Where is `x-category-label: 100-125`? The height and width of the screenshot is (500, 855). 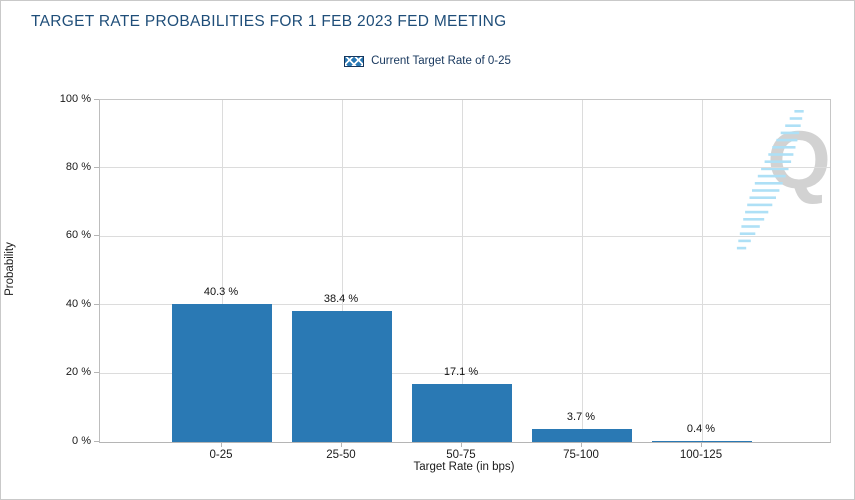
x-category-label: 100-125 is located at coordinates (701, 455).